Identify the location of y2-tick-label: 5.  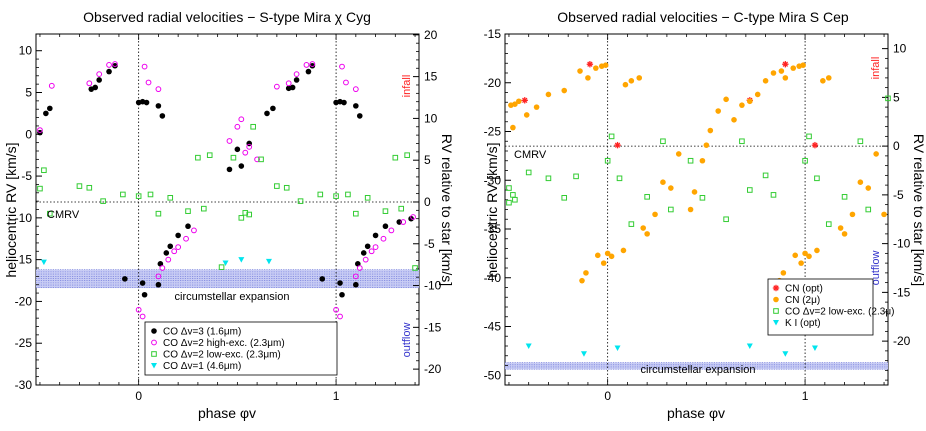
(896, 97).